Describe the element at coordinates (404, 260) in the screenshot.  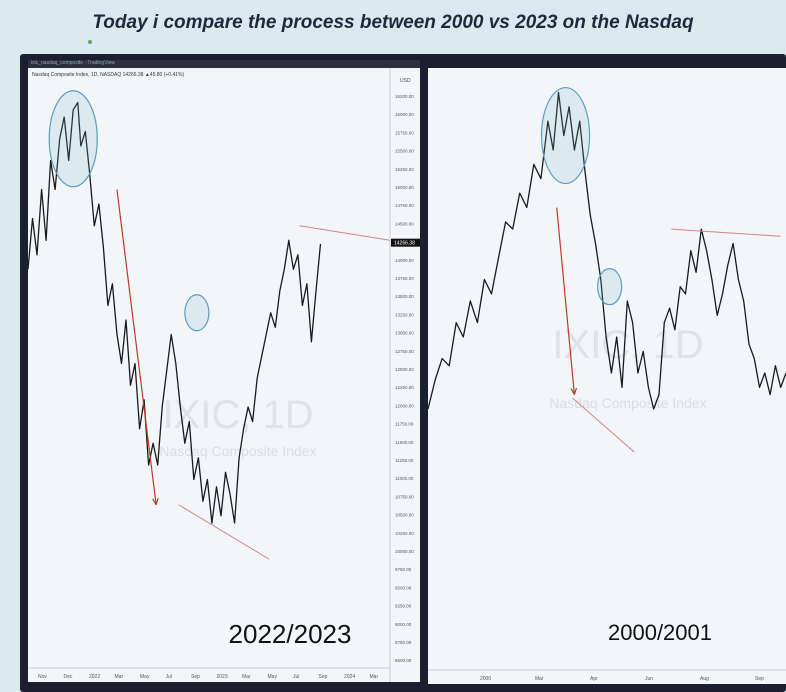
I see `price-tick-label: 14000.00` at that location.